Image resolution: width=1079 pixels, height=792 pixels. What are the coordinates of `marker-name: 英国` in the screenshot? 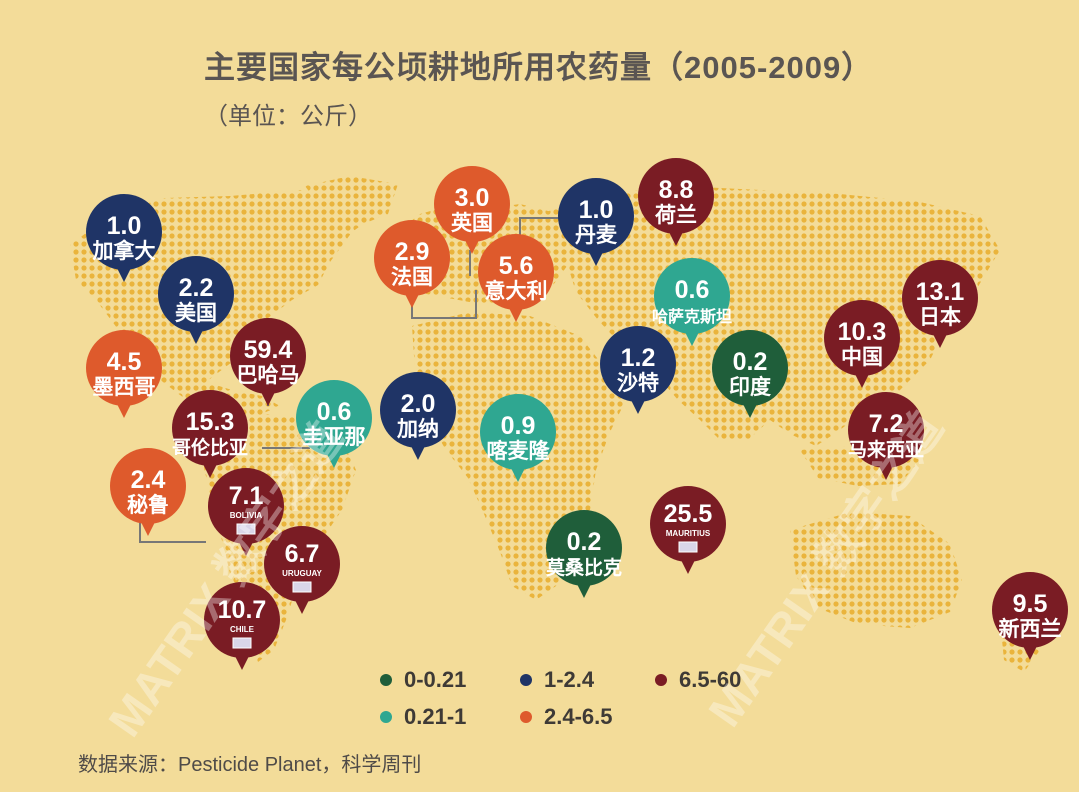 It's located at (472, 223).